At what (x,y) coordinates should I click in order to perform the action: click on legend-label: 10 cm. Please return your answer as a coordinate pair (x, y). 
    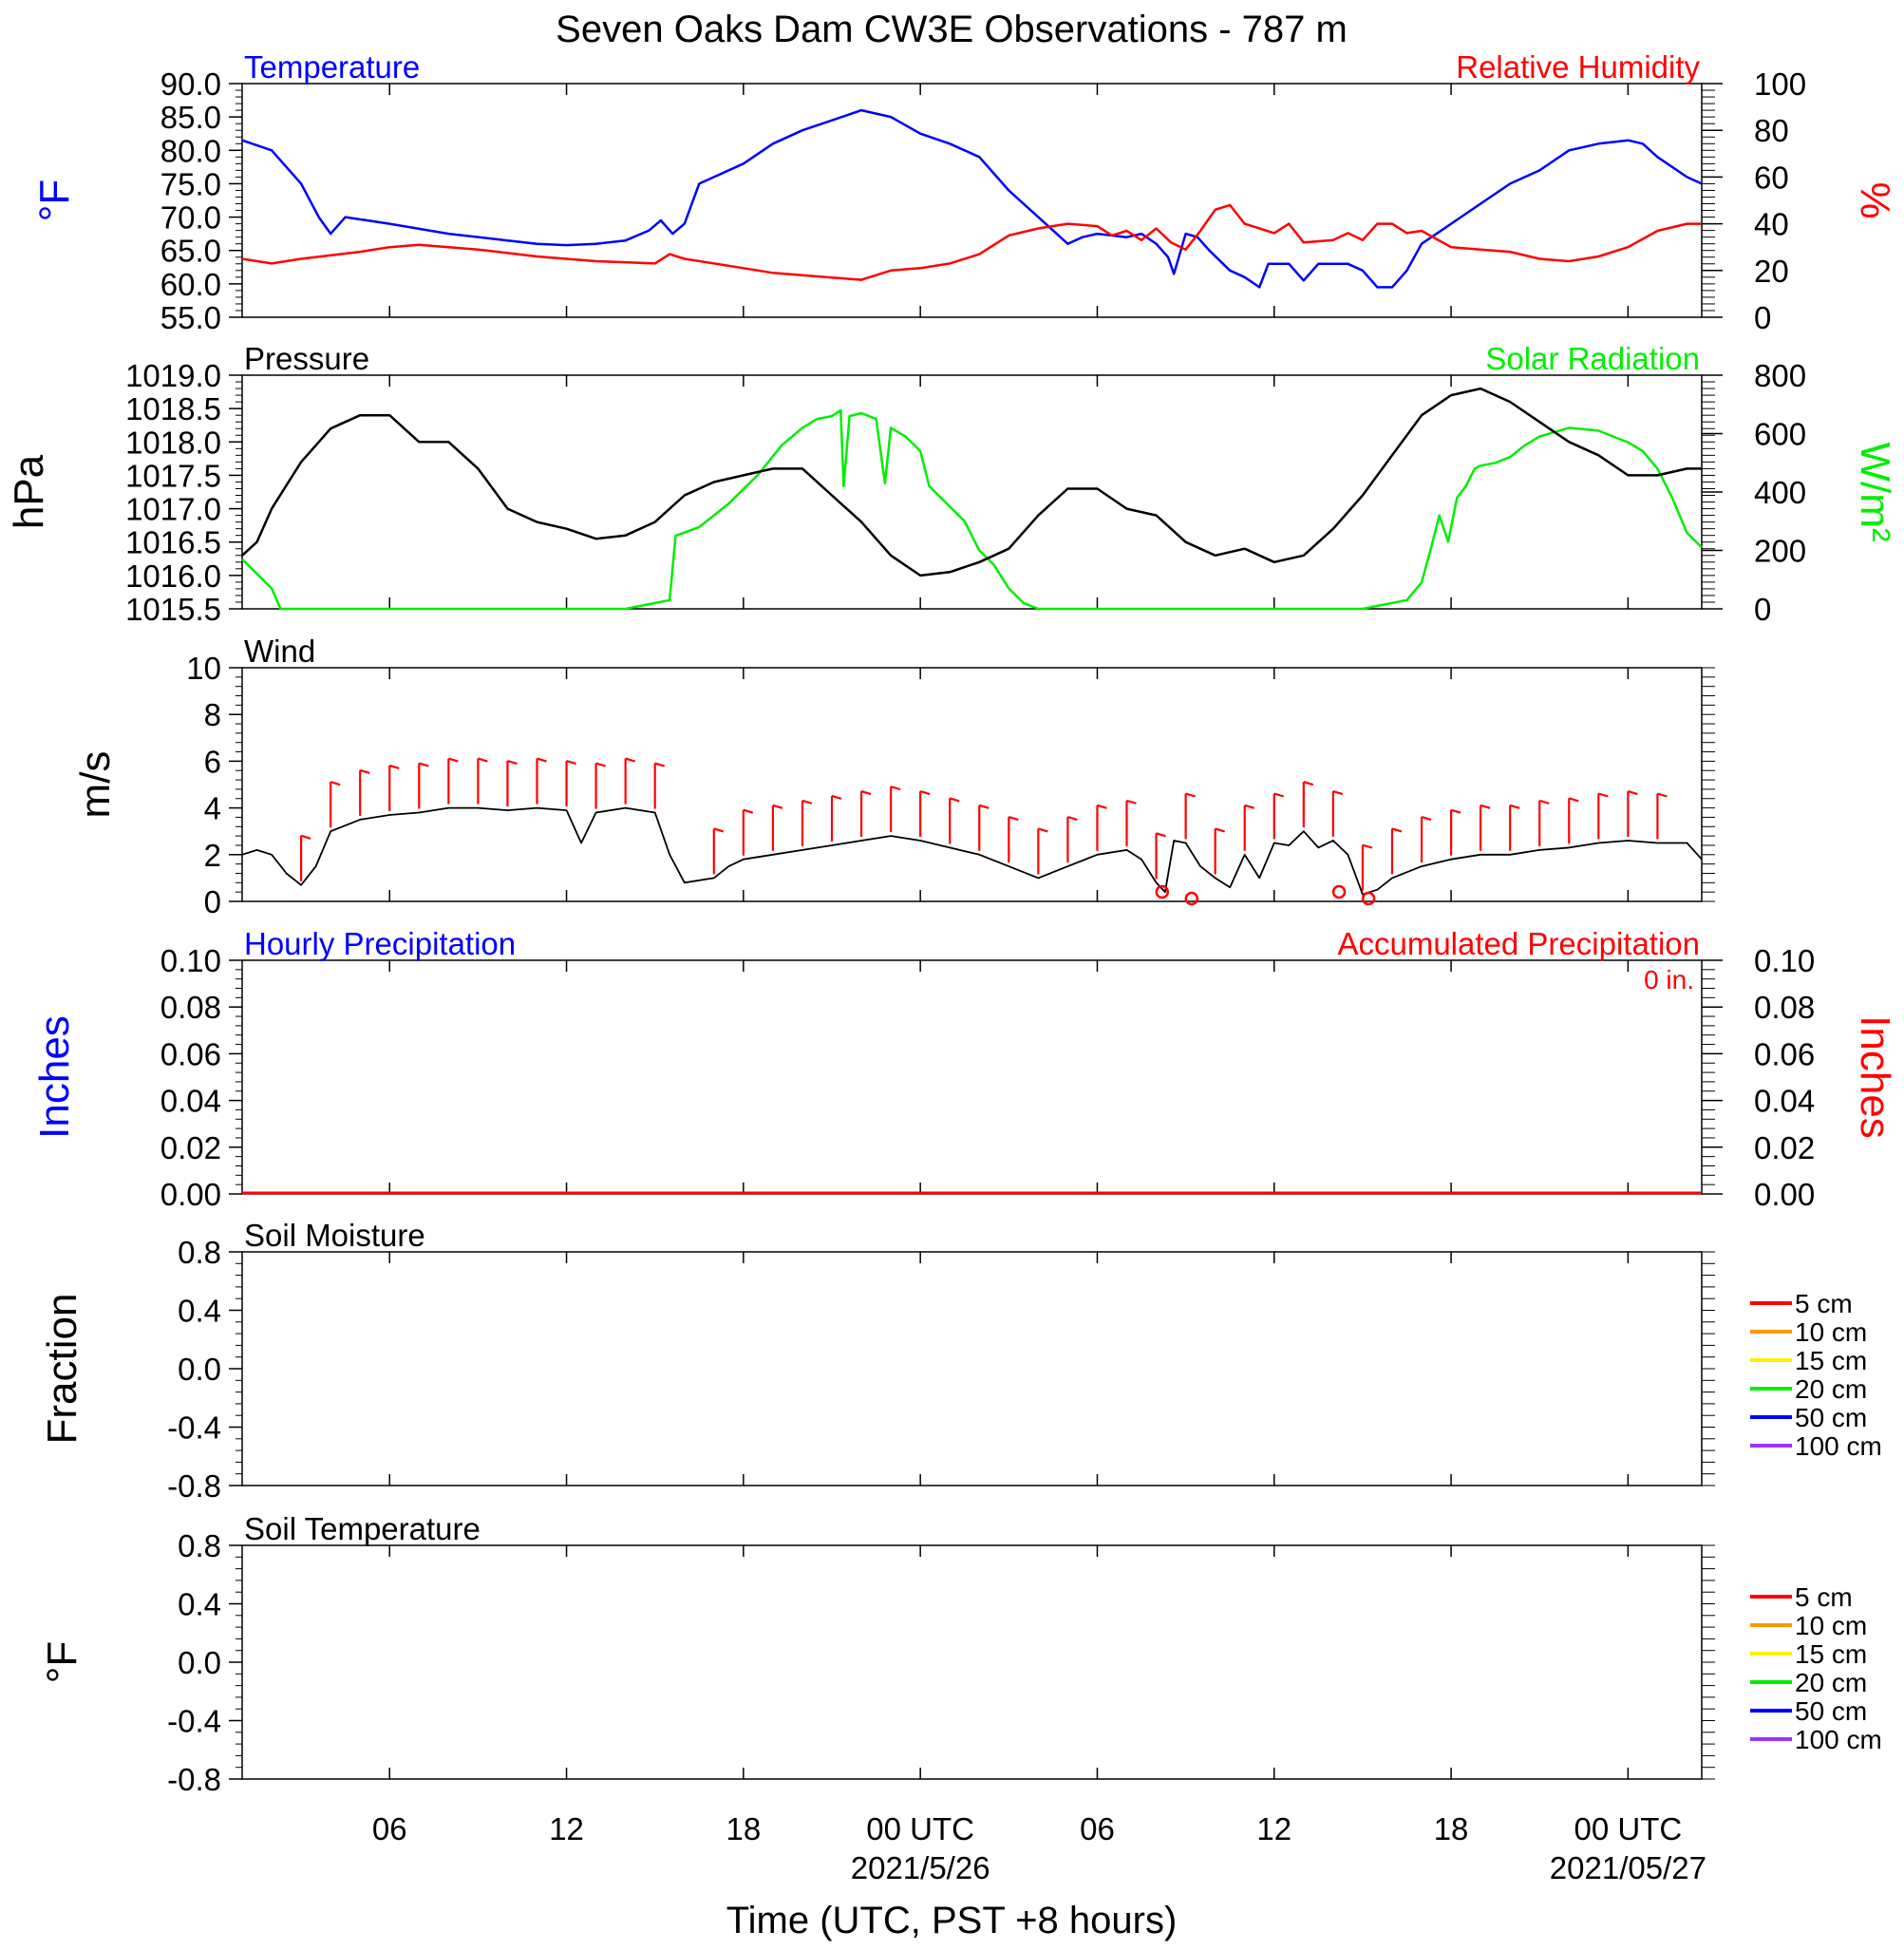
    Looking at the image, I should click on (1831, 1625).